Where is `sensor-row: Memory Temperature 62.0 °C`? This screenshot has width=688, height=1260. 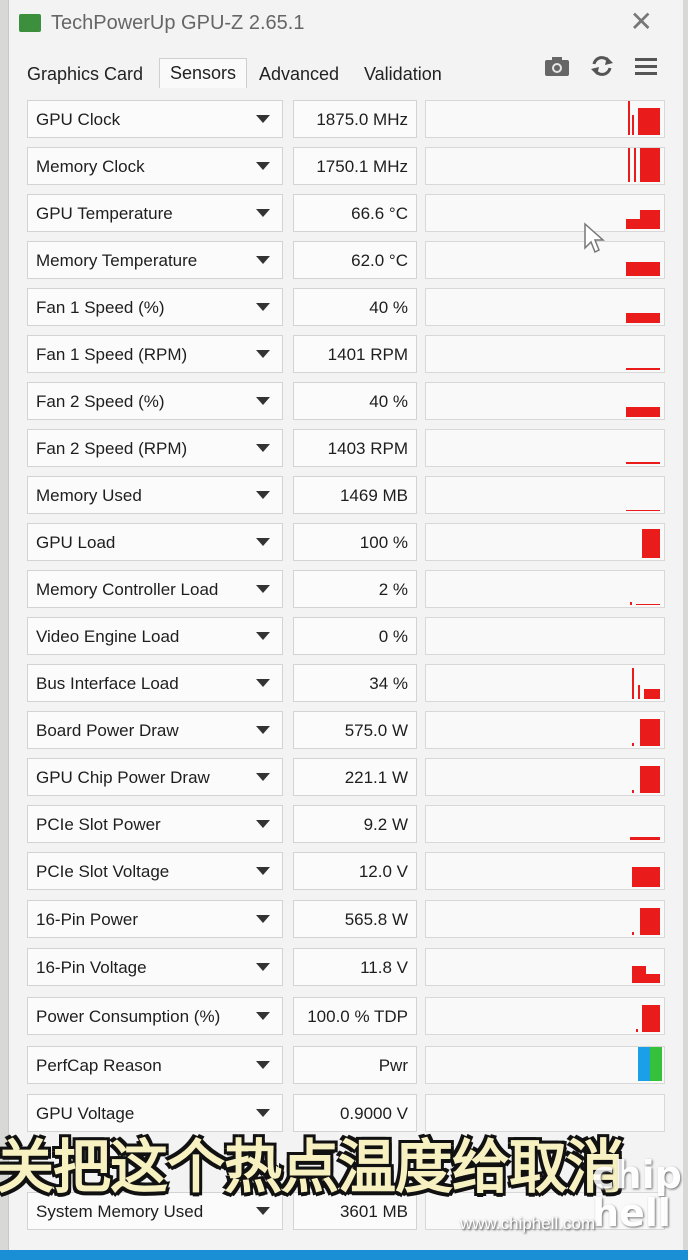 sensor-row: Memory Temperature 62.0 °C is located at coordinates (347, 261).